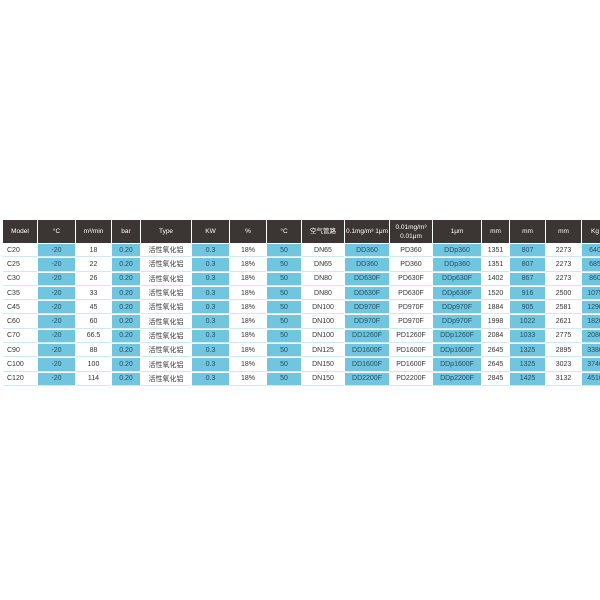 This screenshot has width=600, height=600. I want to click on table-cell: 685, so click(591, 265).